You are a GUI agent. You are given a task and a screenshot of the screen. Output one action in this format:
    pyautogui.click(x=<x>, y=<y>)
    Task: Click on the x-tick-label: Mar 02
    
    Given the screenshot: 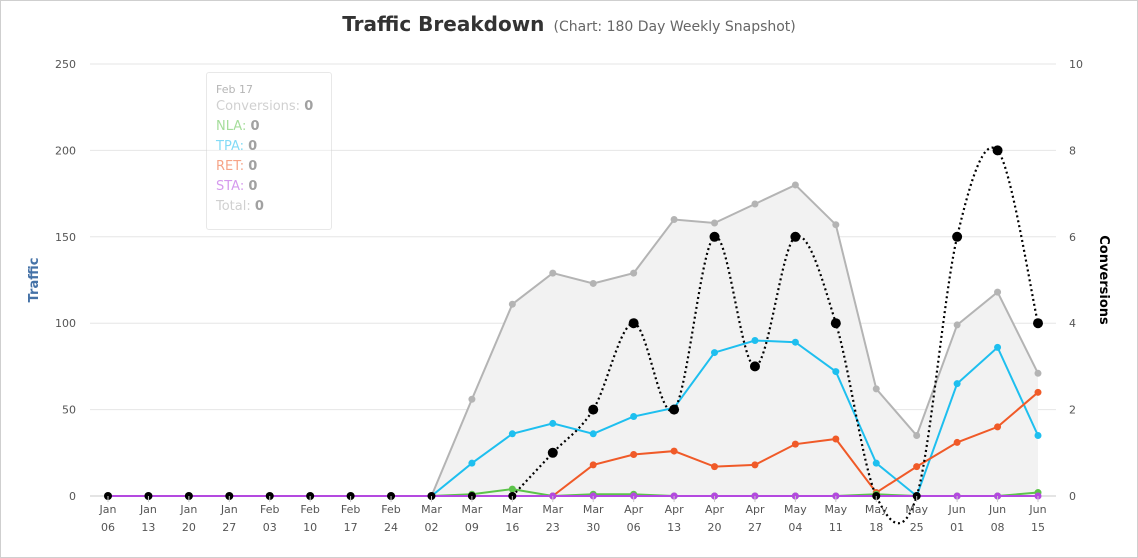 What is the action you would take?
    pyautogui.click(x=431, y=518)
    